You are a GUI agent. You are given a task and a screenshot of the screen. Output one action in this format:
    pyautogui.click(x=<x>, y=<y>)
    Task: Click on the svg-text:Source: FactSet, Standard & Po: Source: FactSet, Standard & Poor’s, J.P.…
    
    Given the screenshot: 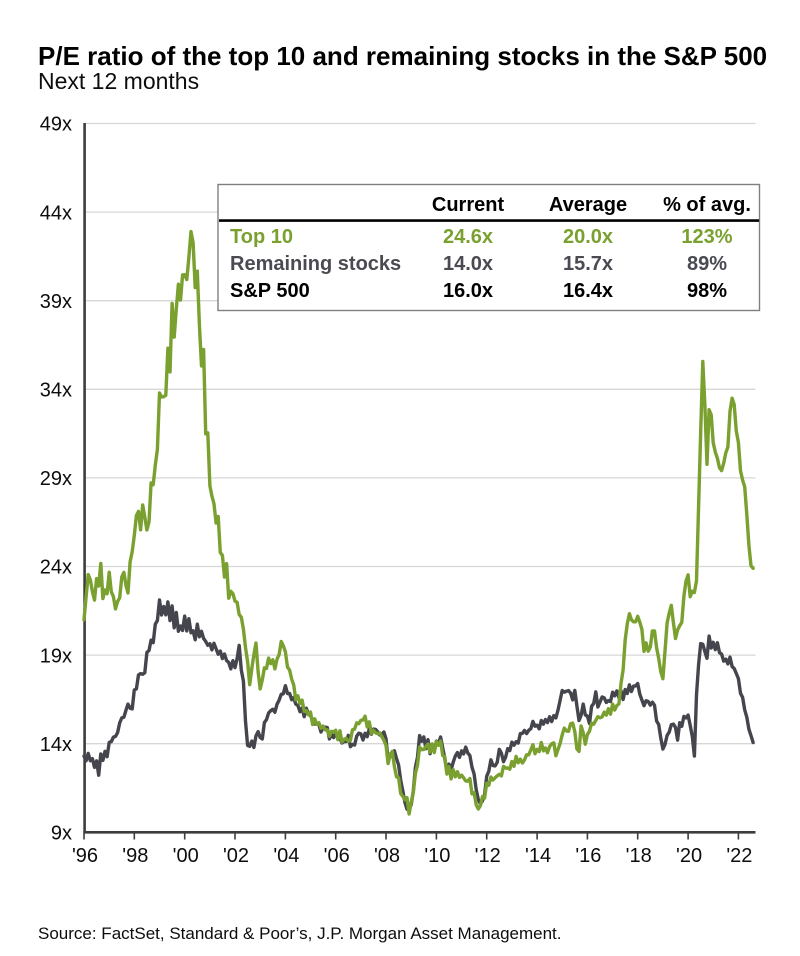 What is the action you would take?
    pyautogui.click(x=300, y=933)
    